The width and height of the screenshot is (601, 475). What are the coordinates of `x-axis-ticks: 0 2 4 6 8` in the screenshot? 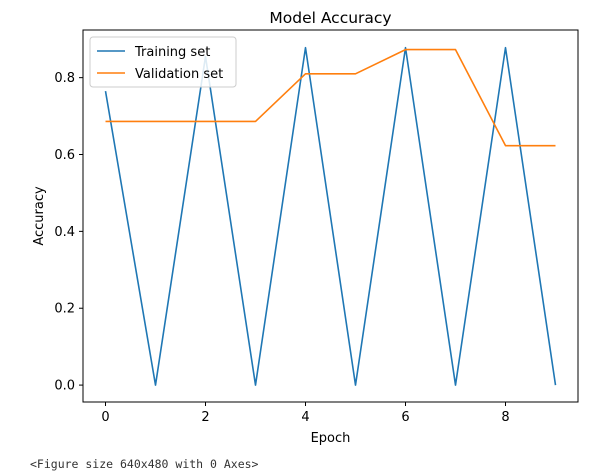 It's located at (305, 413).